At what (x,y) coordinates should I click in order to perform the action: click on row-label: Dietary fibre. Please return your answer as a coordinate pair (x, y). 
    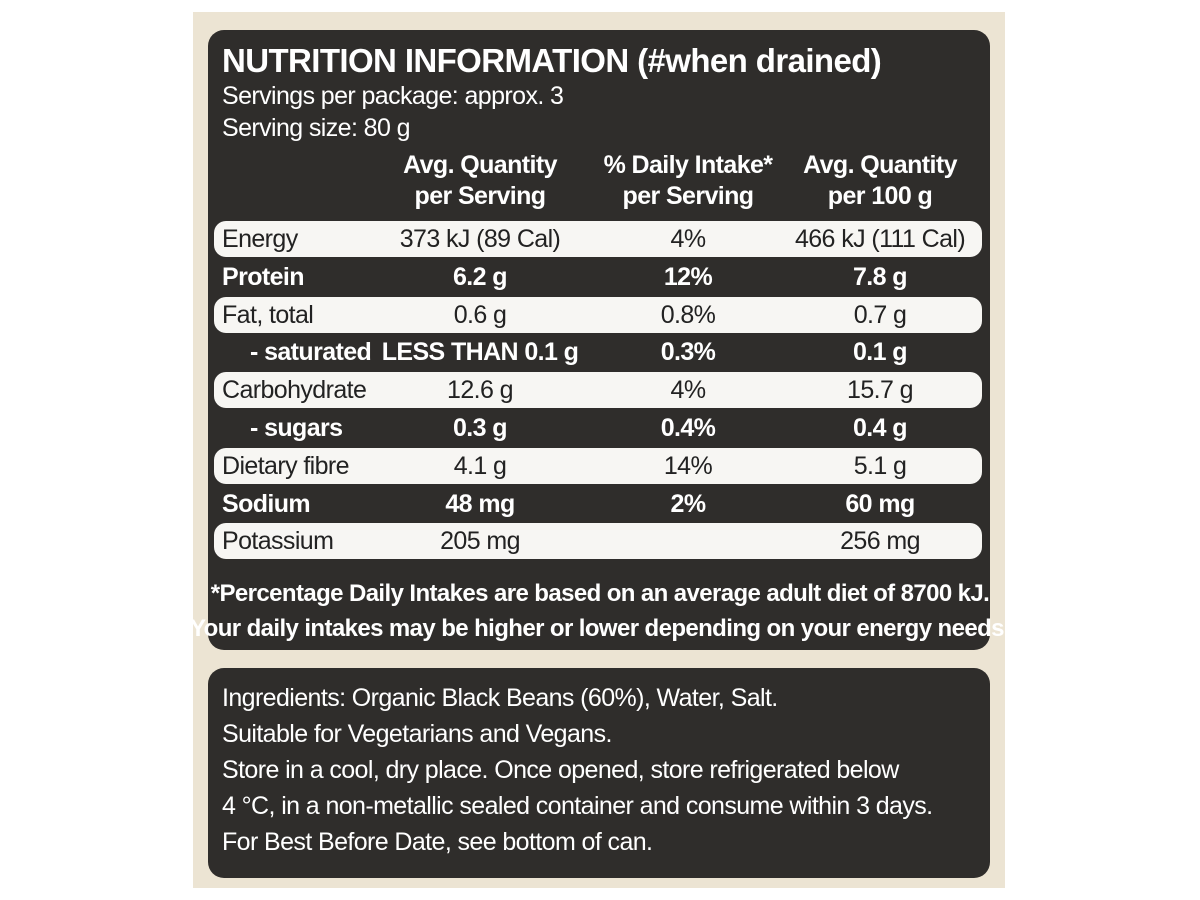
    Looking at the image, I should click on (286, 465).